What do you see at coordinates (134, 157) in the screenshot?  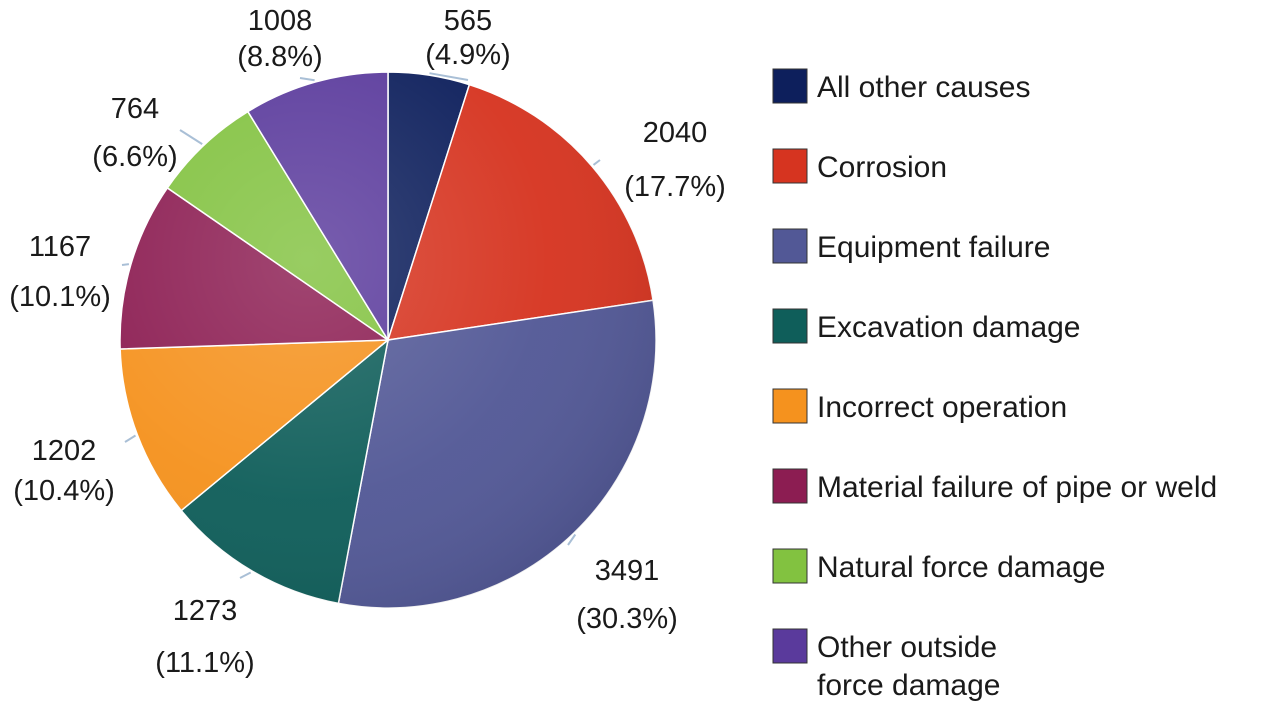 I see `slice-percent-label: (6.6%)` at bounding box center [134, 157].